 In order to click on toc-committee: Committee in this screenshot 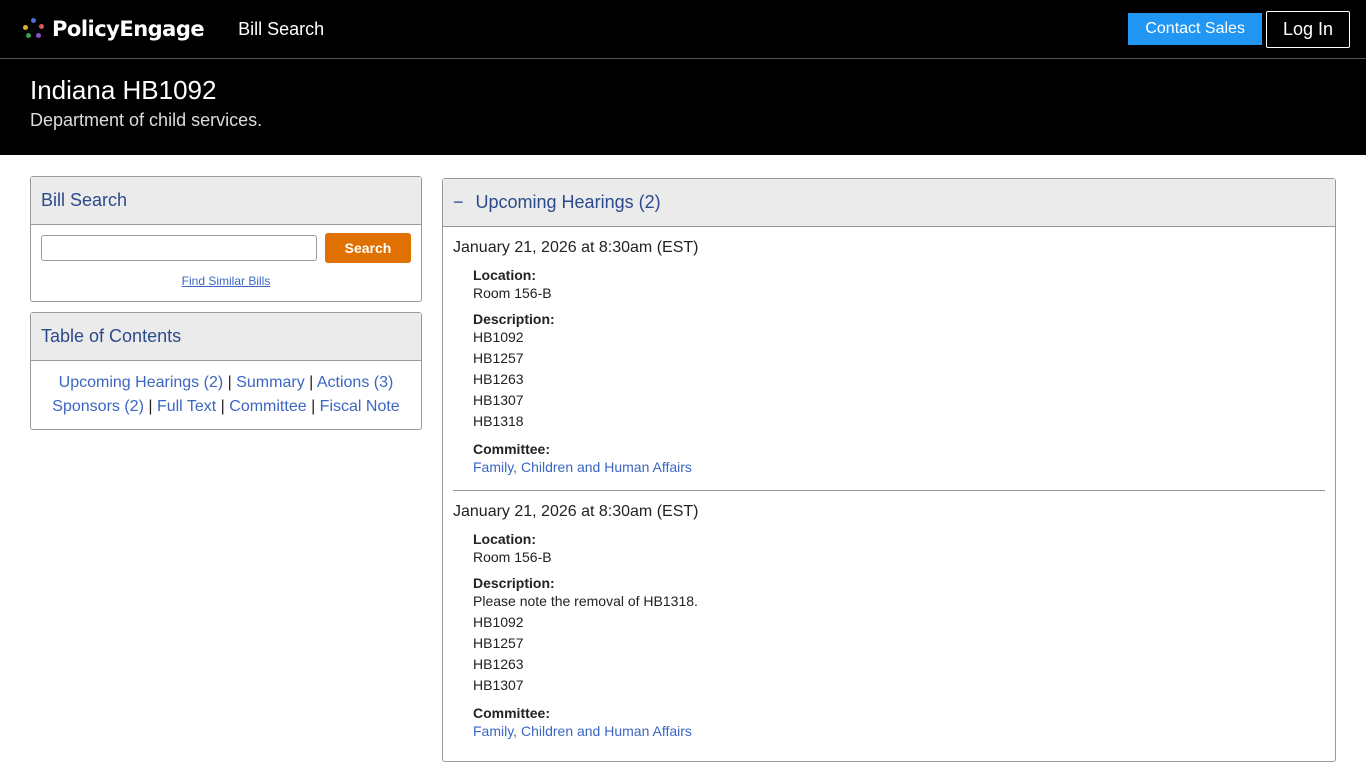, I will do `click(268, 406)`.